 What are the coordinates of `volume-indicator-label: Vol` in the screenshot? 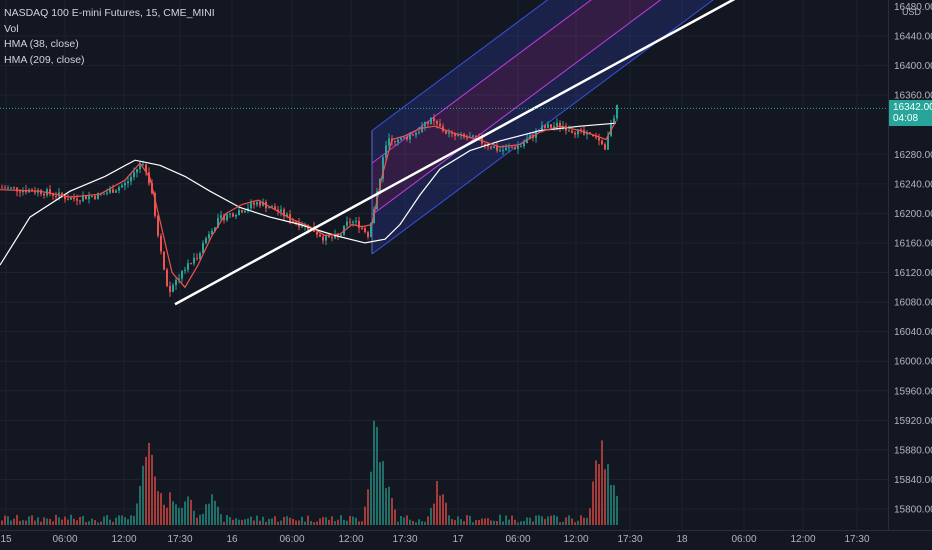 It's located at (11, 28).